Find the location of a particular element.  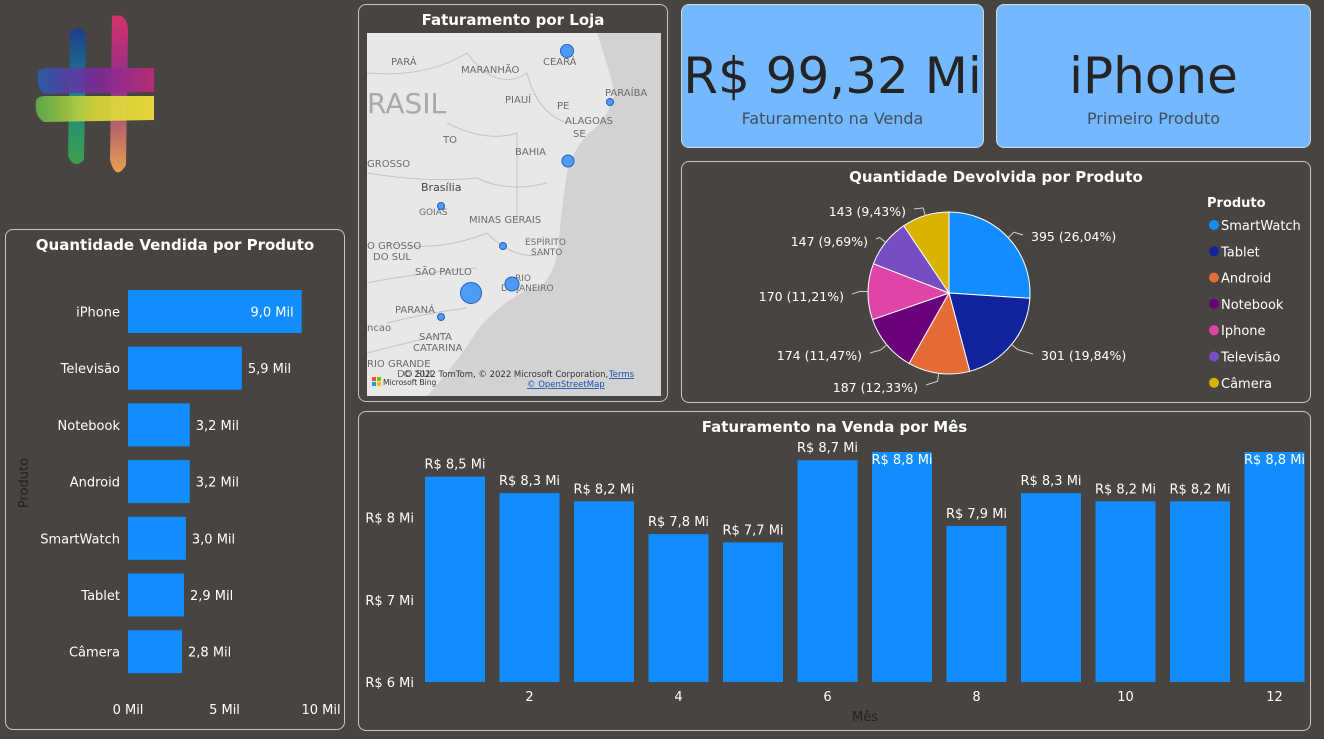

map-label-brasil: RASIL is located at coordinates (407, 103).